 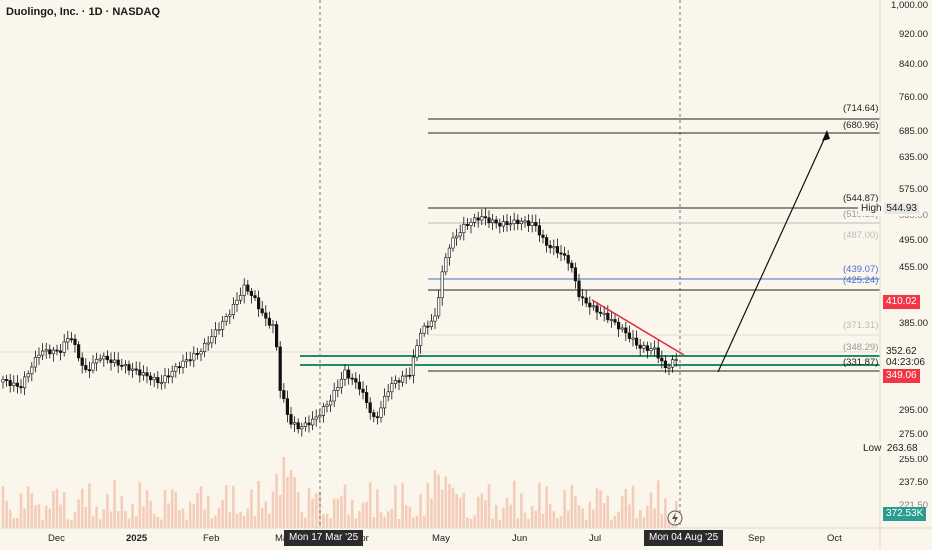 I want to click on level-label: (439.07), so click(x=861, y=269).